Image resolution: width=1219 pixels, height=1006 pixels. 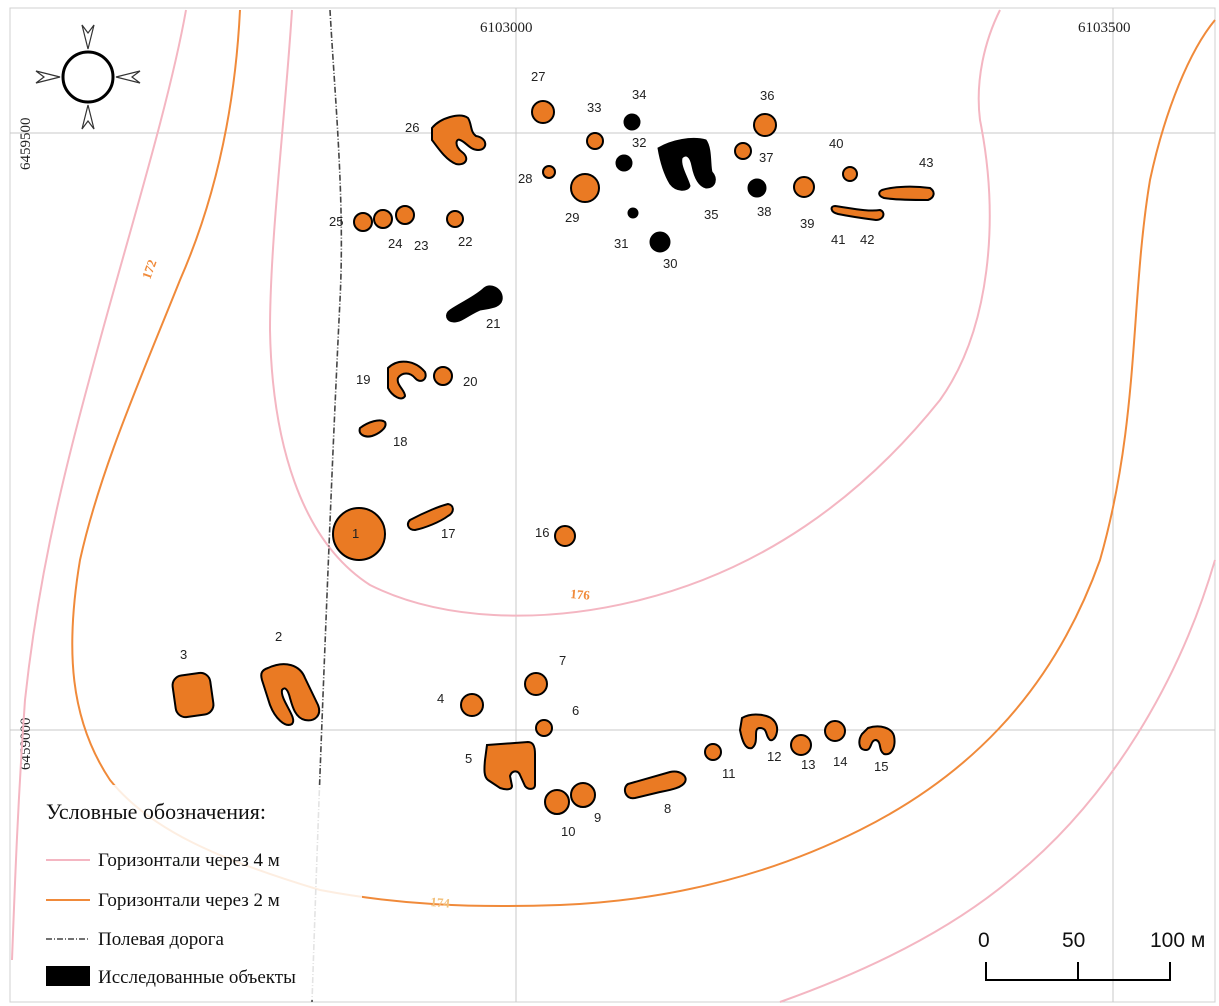 What do you see at coordinates (580, 594) in the screenshot?
I see `contour-label-176: 176` at bounding box center [580, 594].